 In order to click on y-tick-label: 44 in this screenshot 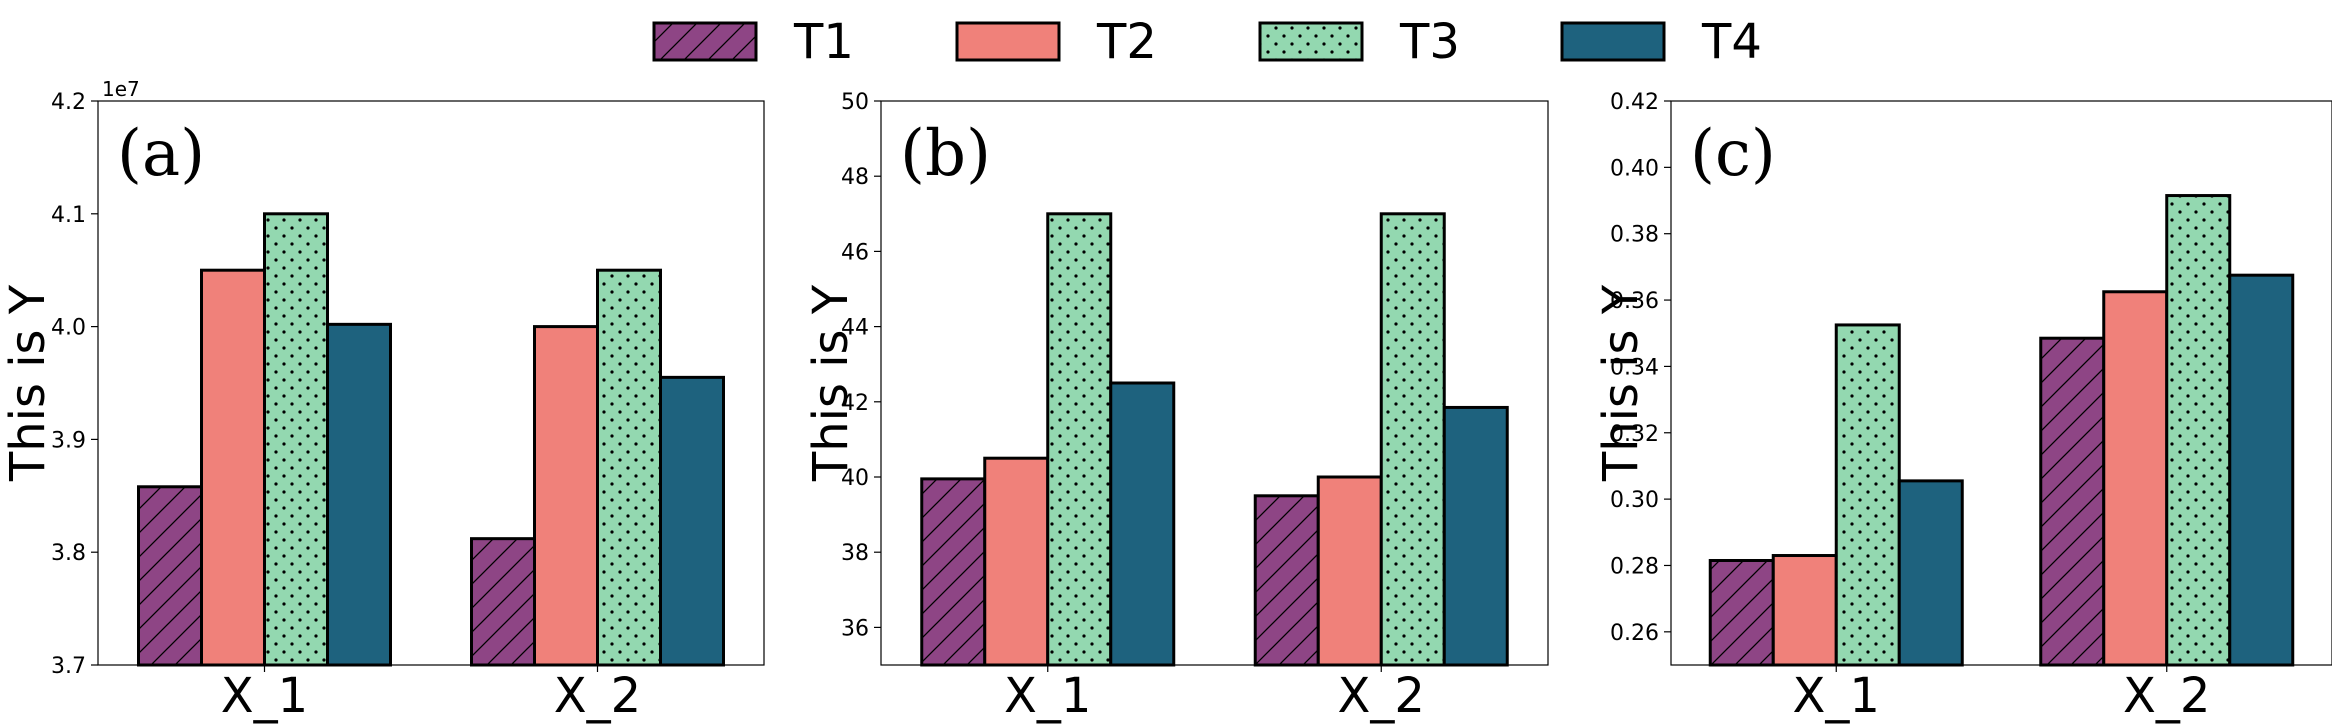, I will do `click(855, 328)`.